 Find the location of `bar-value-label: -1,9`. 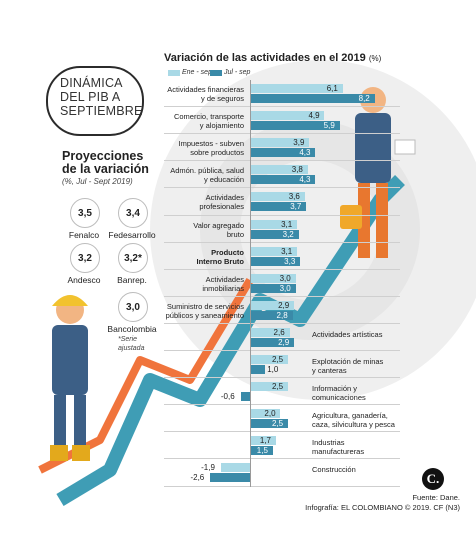

bar-value-label: -1,9 is located at coordinates (208, 468).